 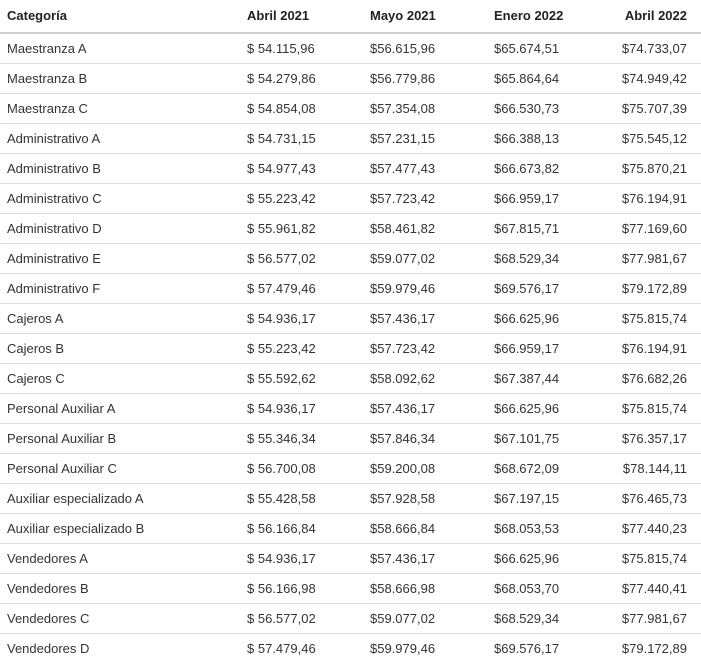 I want to click on cell-enero-2022: $67.197,15, so click(x=556, y=499).